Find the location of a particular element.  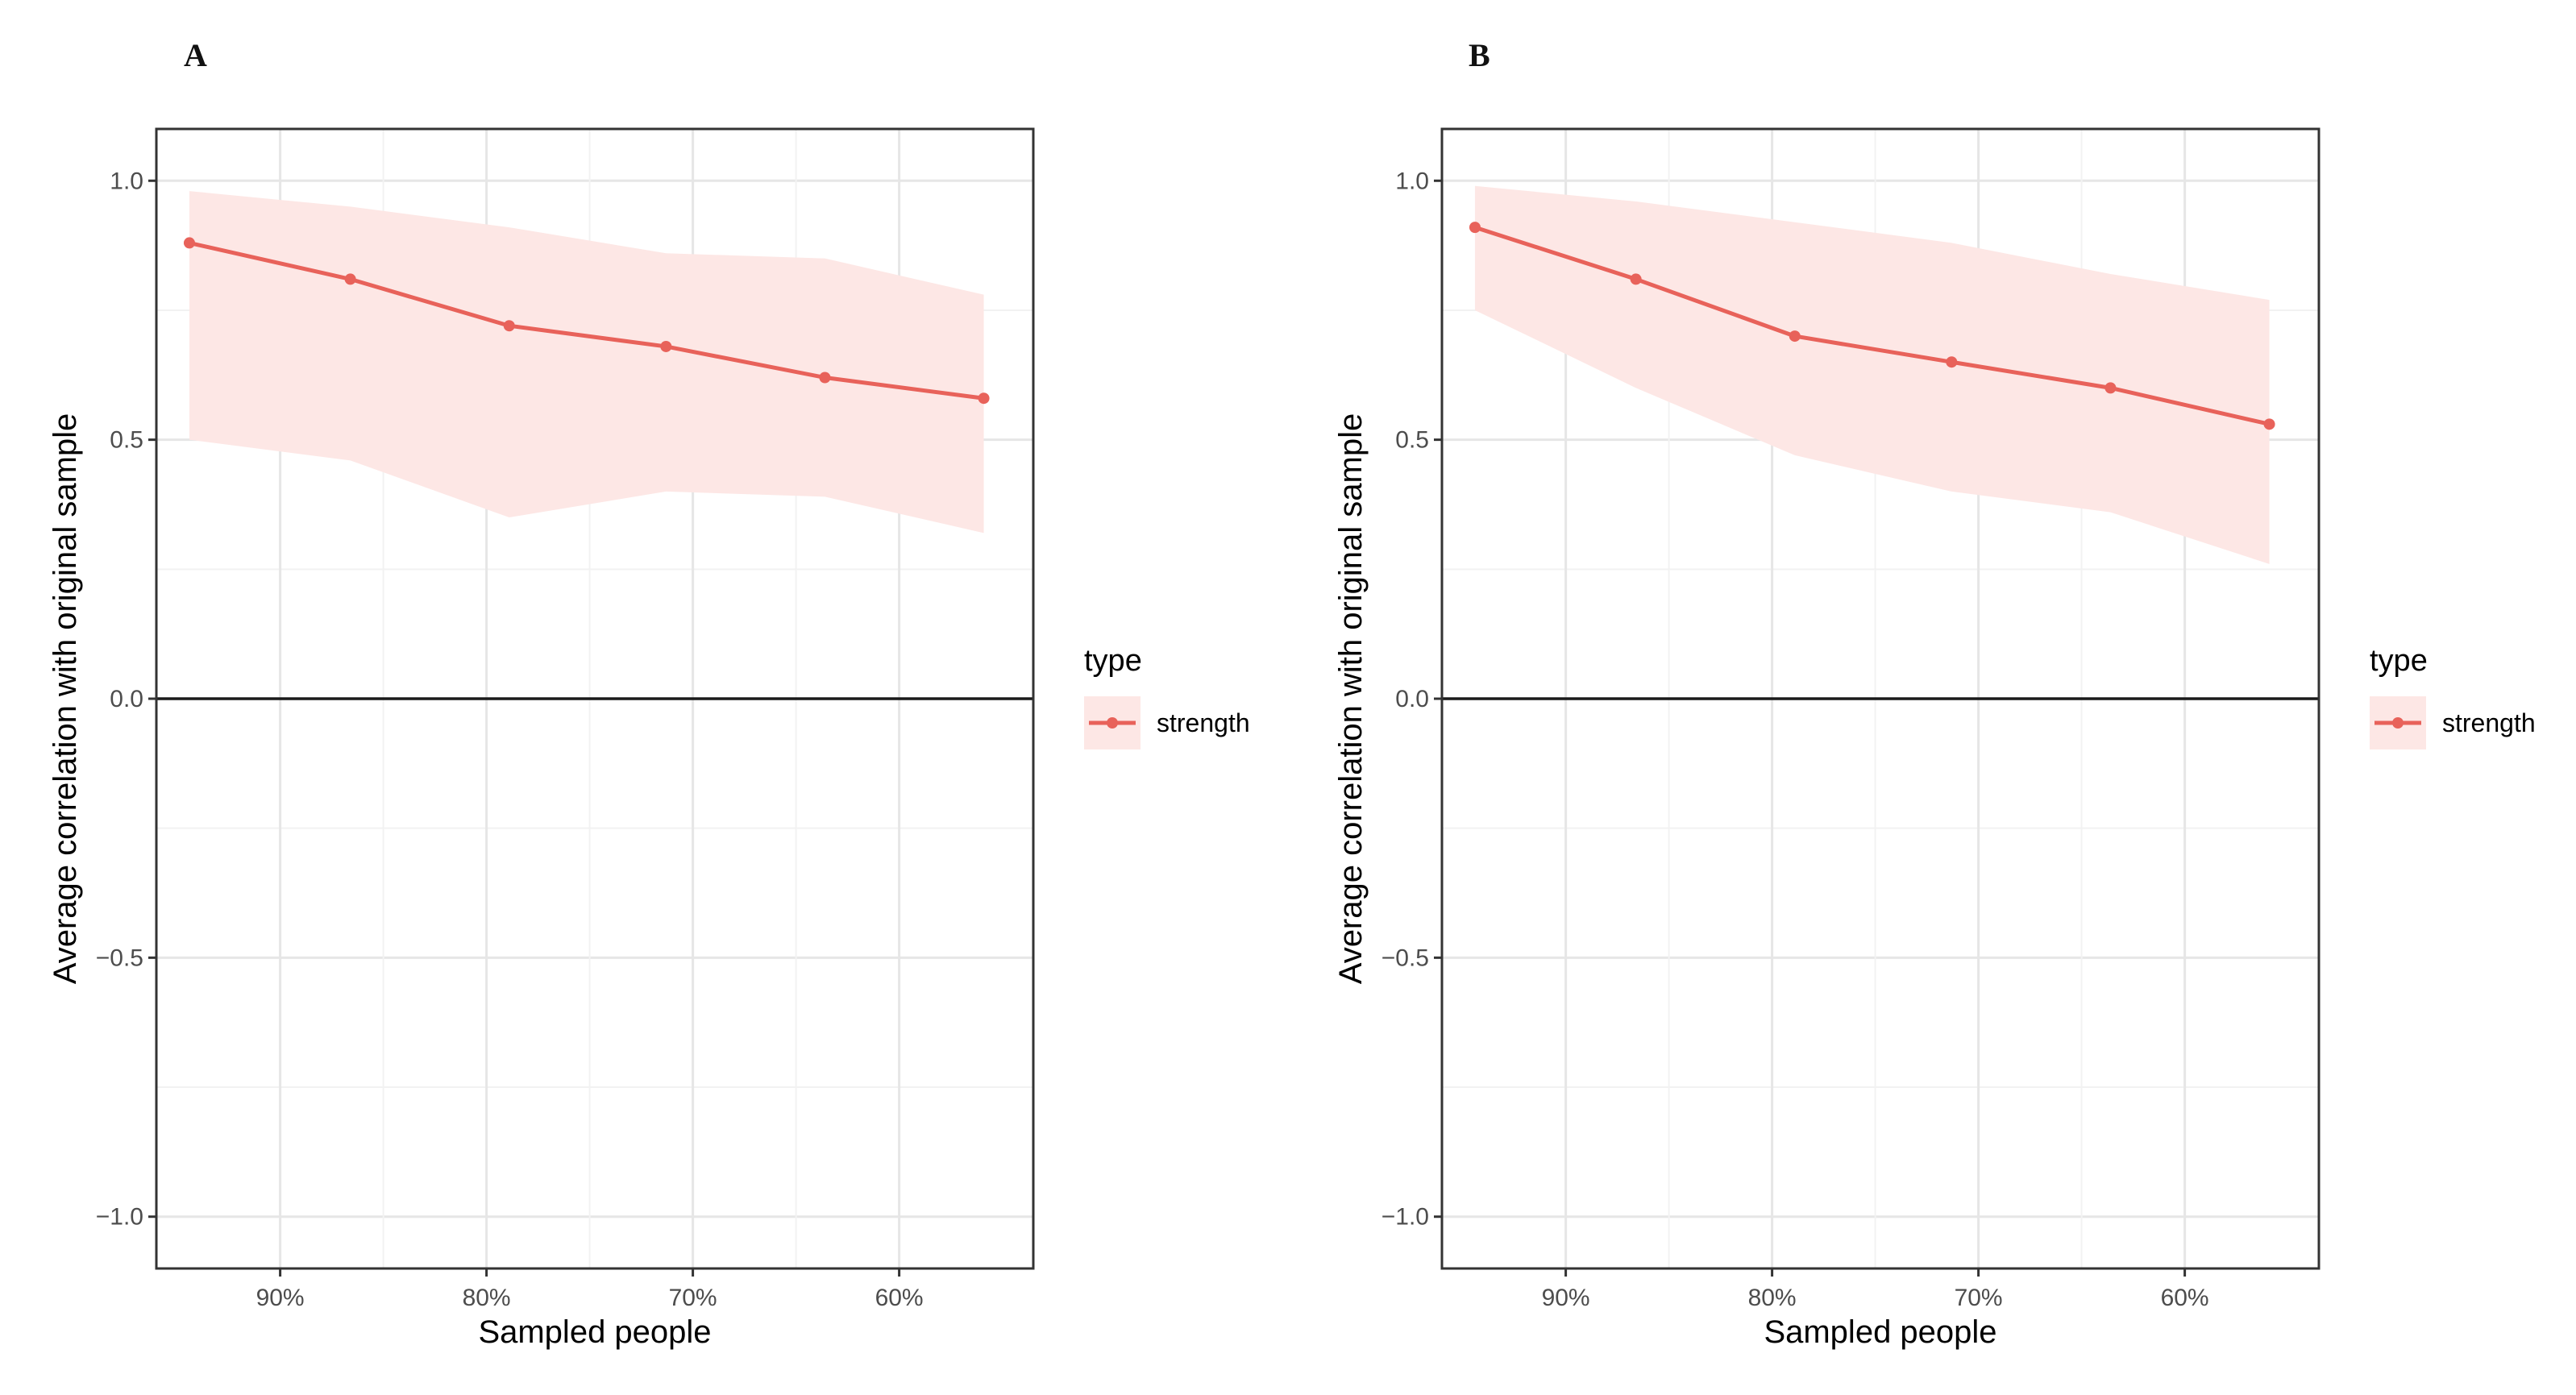

panel-letter: B is located at coordinates (1479, 55).